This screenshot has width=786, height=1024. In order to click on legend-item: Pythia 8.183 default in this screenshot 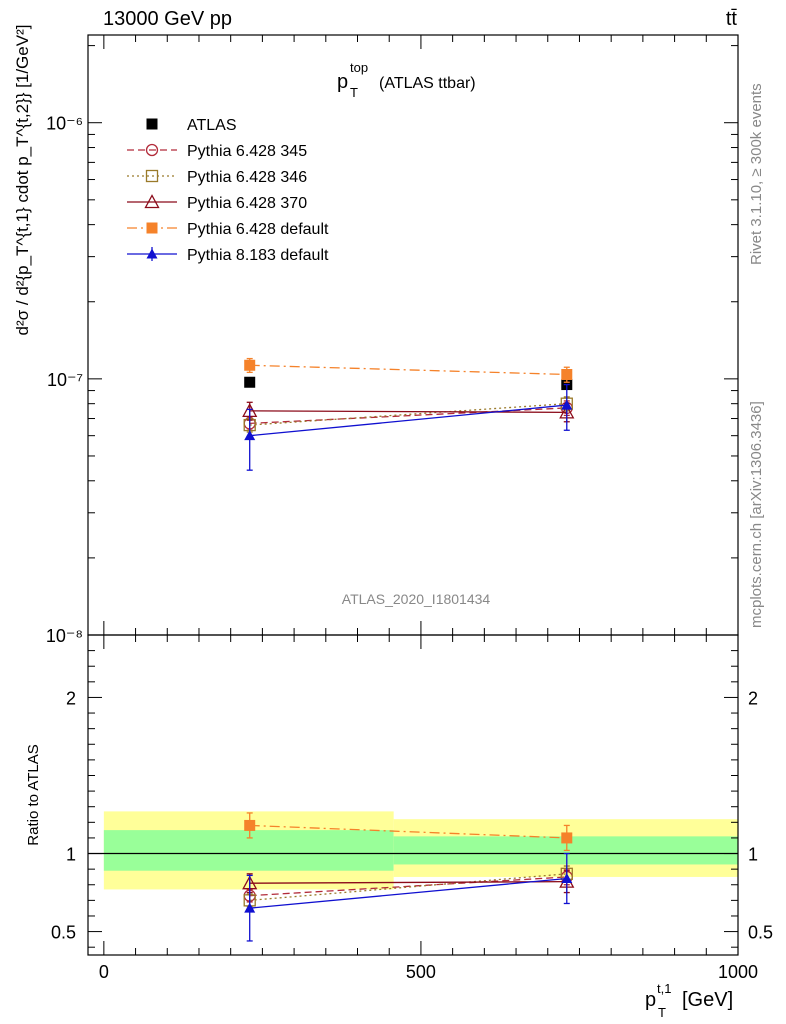, I will do `click(228, 255)`.